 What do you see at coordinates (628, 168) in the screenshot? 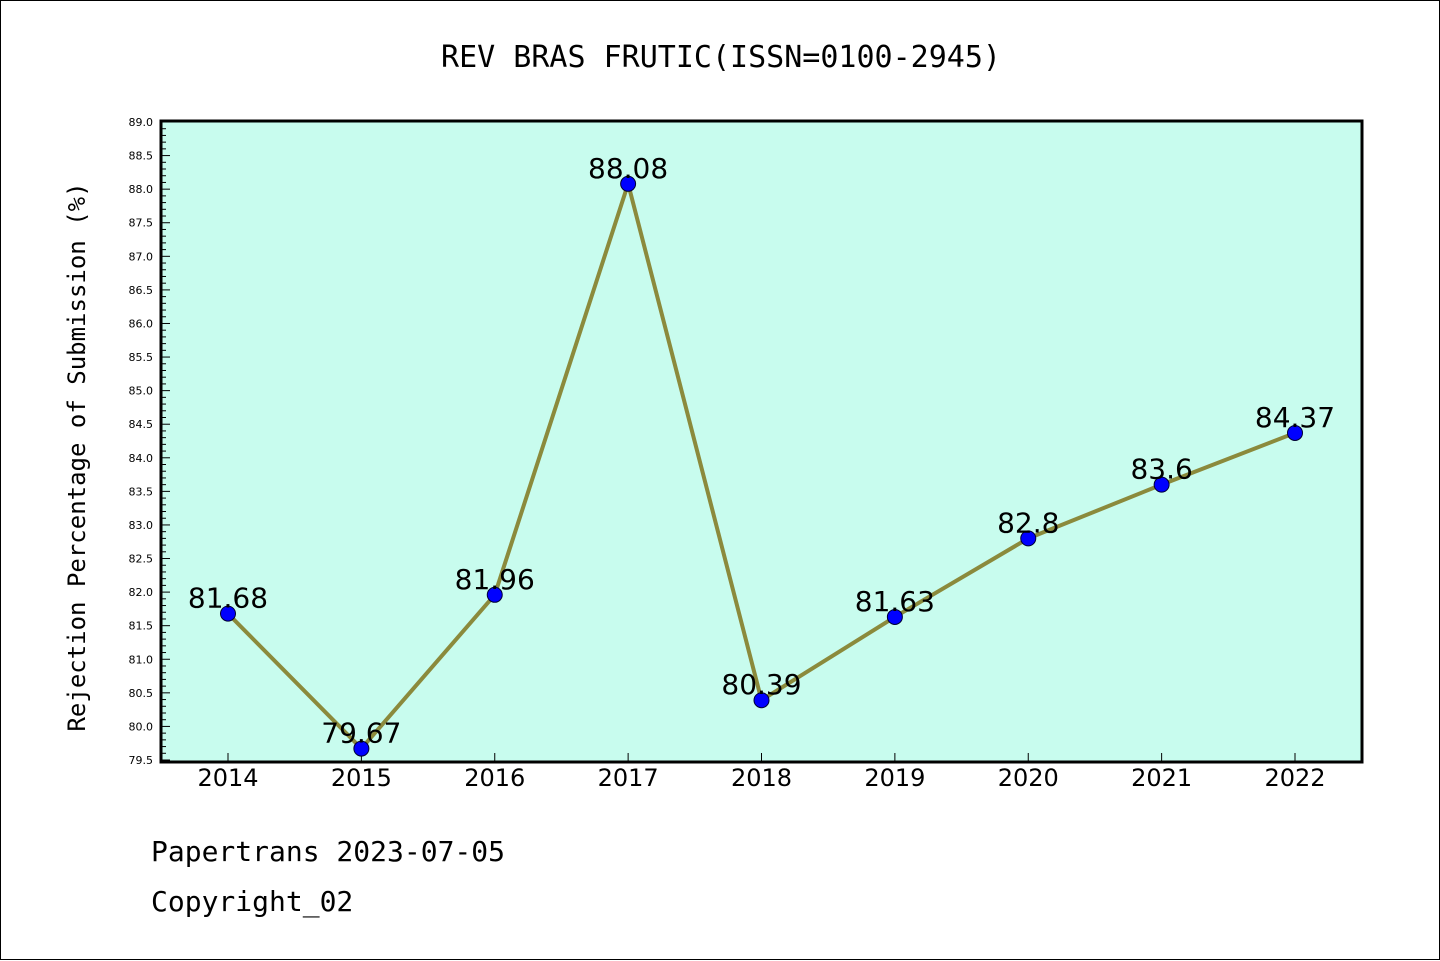
I see `data-label: 88.08` at bounding box center [628, 168].